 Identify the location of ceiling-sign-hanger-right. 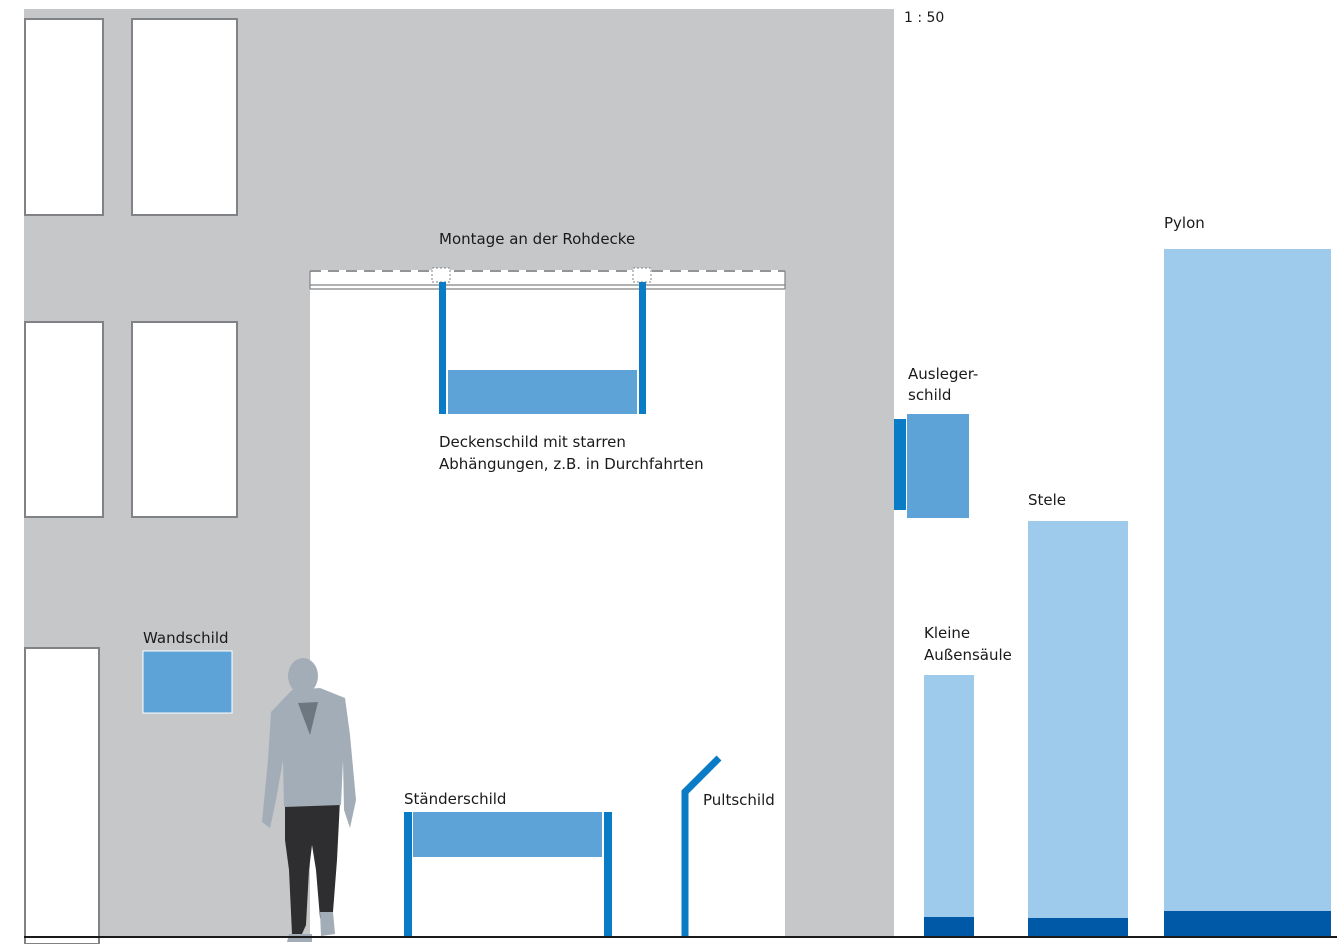
(642, 348).